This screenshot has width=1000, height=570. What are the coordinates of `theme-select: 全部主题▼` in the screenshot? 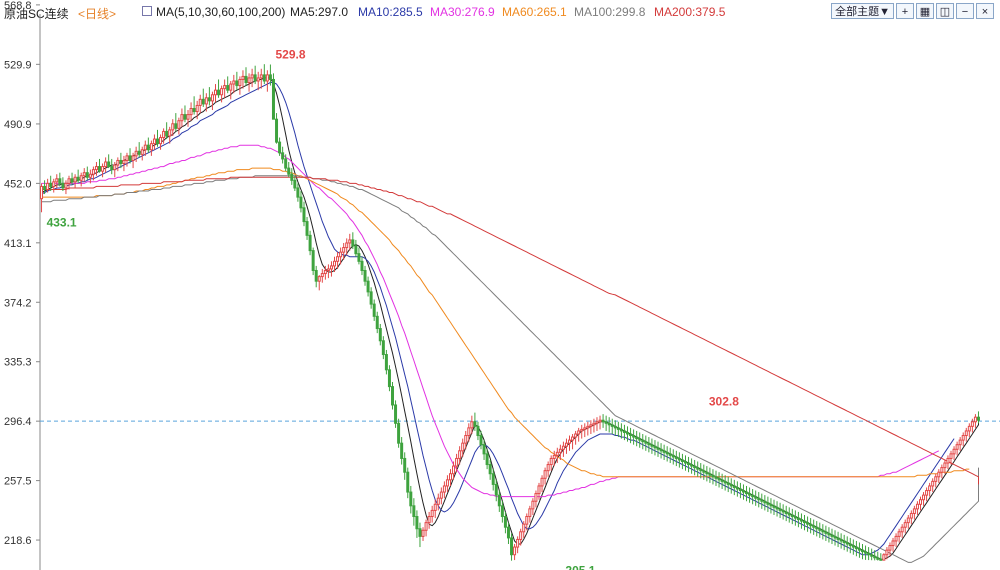 It's located at (862, 11).